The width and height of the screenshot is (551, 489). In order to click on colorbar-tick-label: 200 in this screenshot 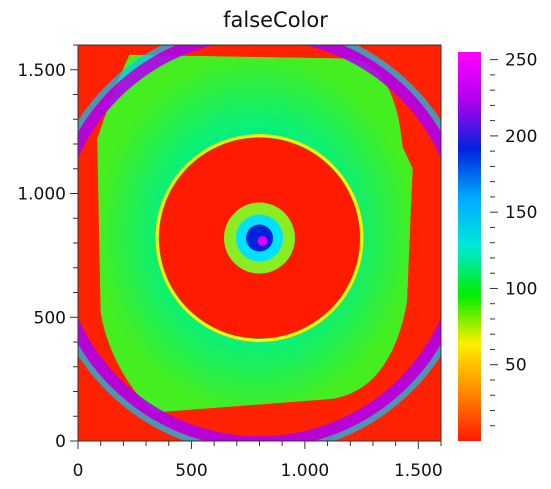, I will do `click(521, 137)`.